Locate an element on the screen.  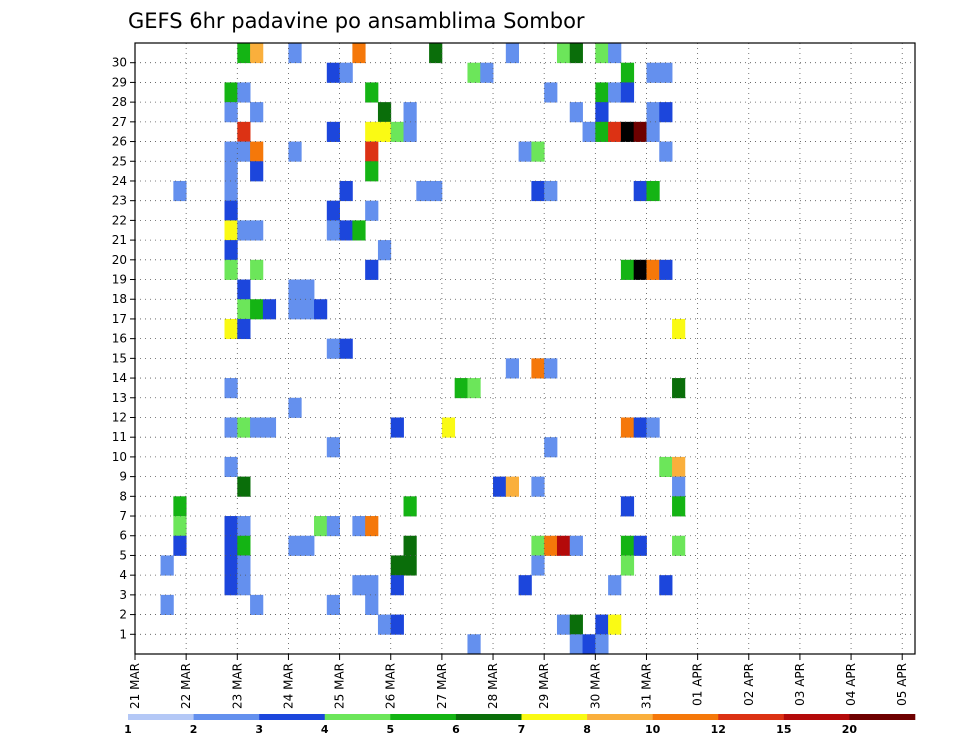
colorbar-tick-label: 15 is located at coordinates (783, 729).